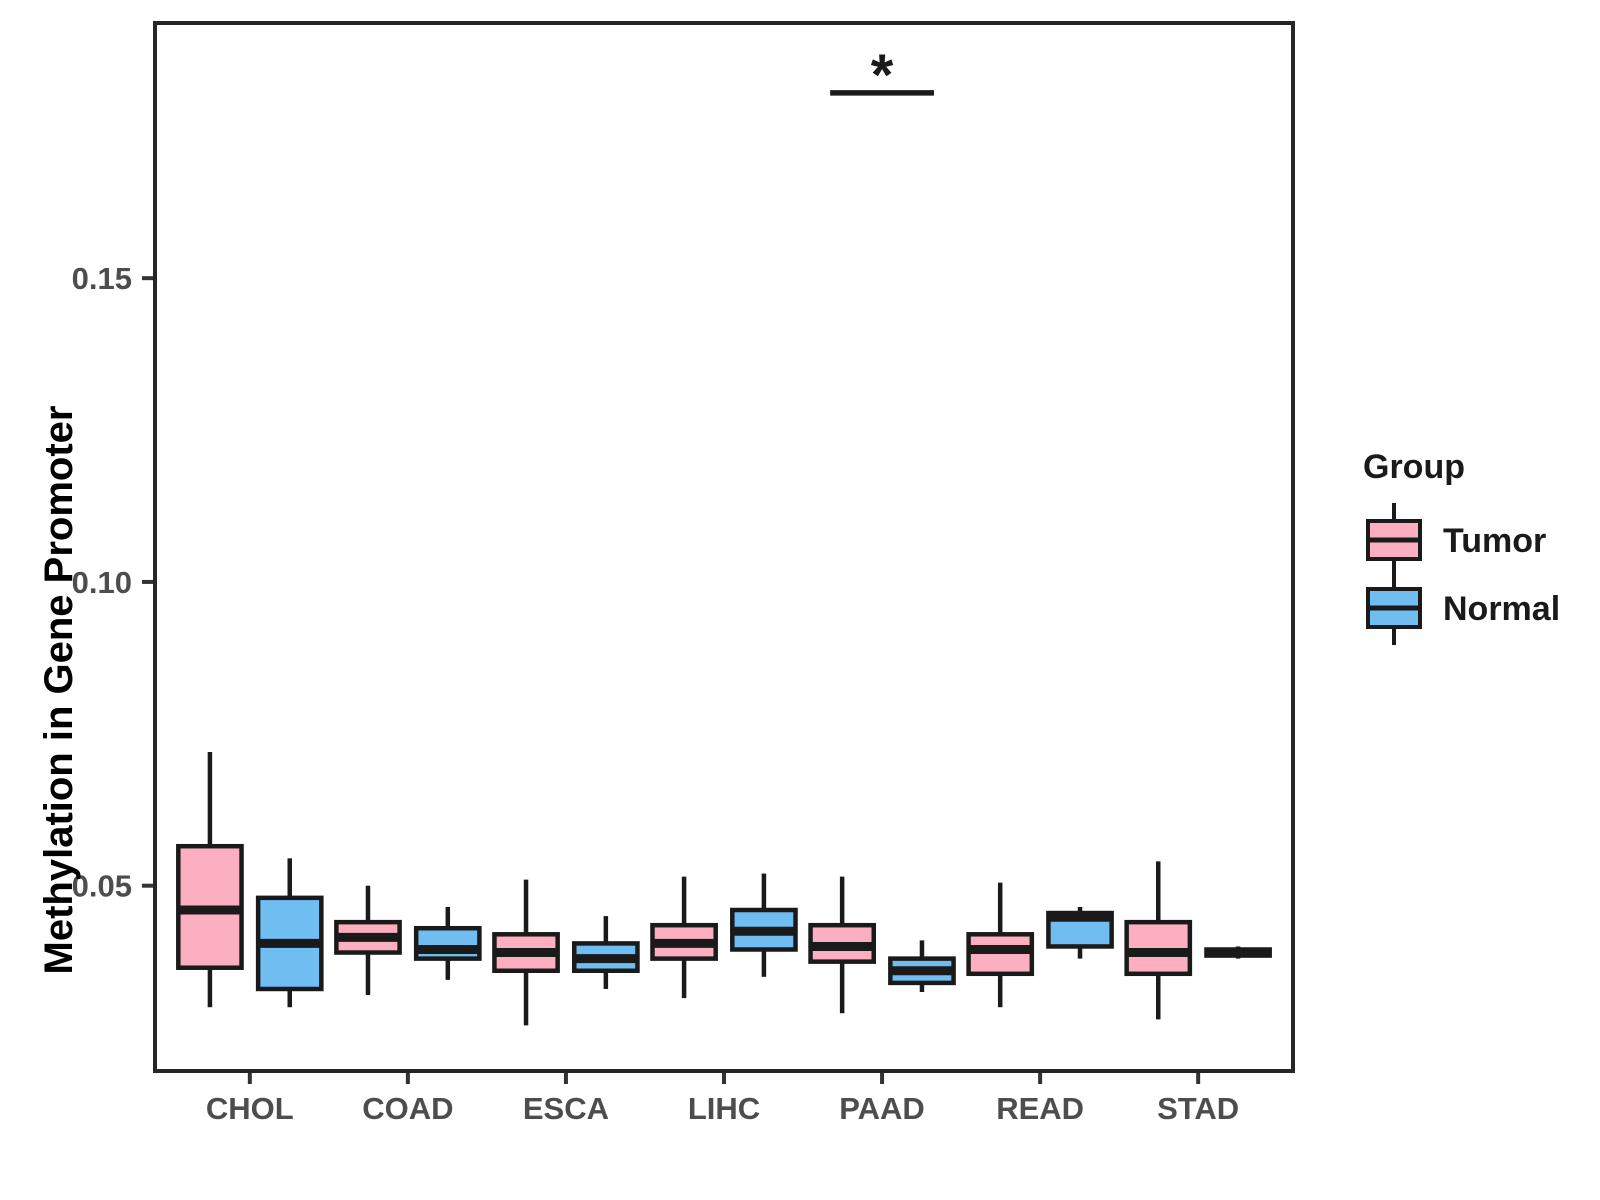 The image size is (1600, 1200). What do you see at coordinates (922, 966) in the screenshot?
I see `boxplot-PAAD-Normal` at bounding box center [922, 966].